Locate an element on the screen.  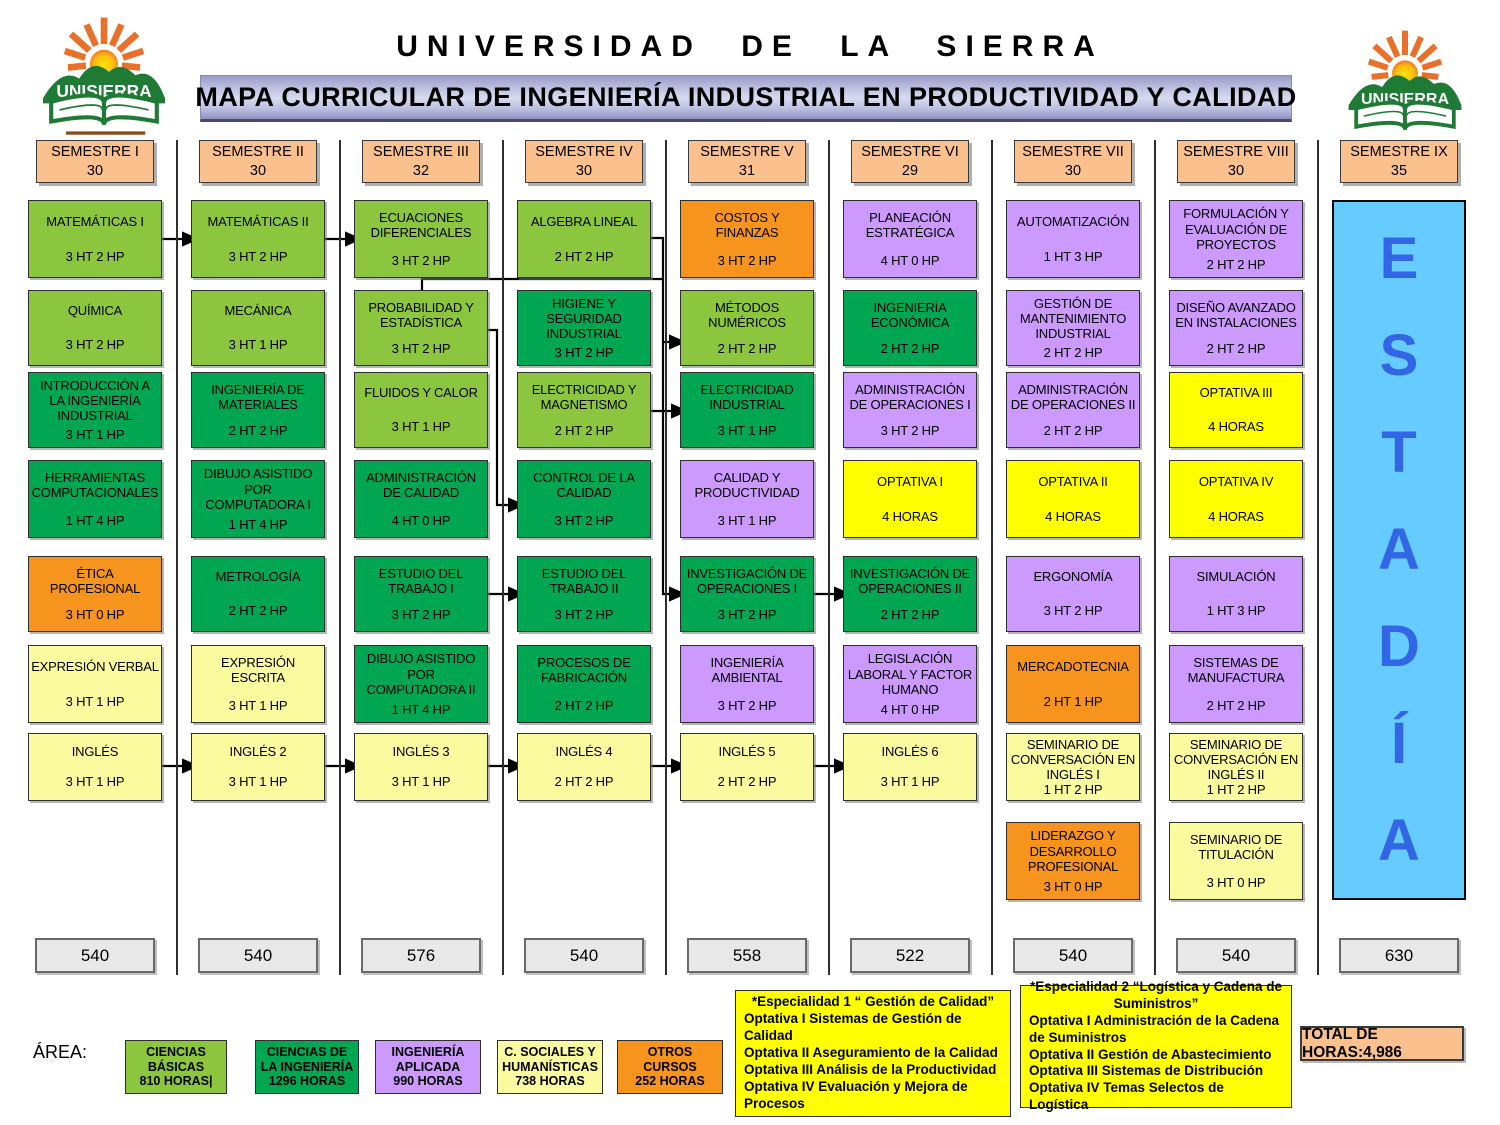
course-box: ERGONOMÍA 3 HT 2 HP is located at coordinates (1073, 594).